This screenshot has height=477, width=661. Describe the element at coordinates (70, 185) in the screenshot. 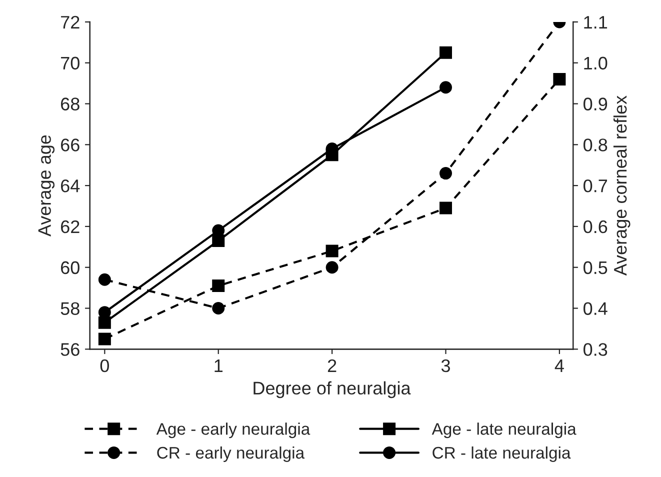

I see `y-tick-label: 64` at that location.